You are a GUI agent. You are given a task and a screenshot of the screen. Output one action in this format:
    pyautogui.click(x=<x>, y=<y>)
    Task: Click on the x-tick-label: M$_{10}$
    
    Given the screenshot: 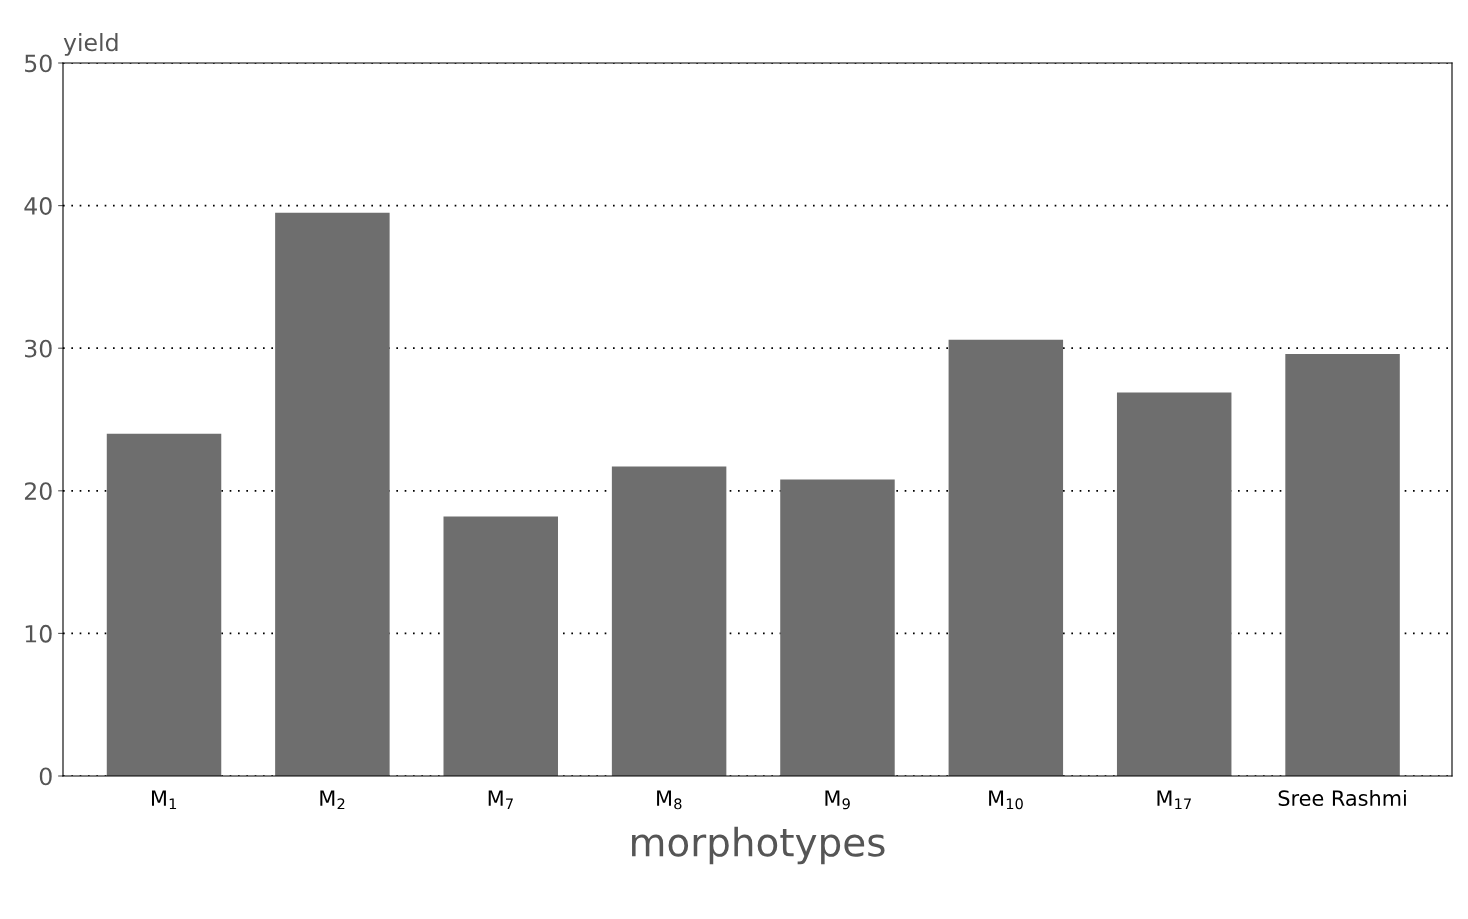 What is the action you would take?
    pyautogui.click(x=1006, y=800)
    